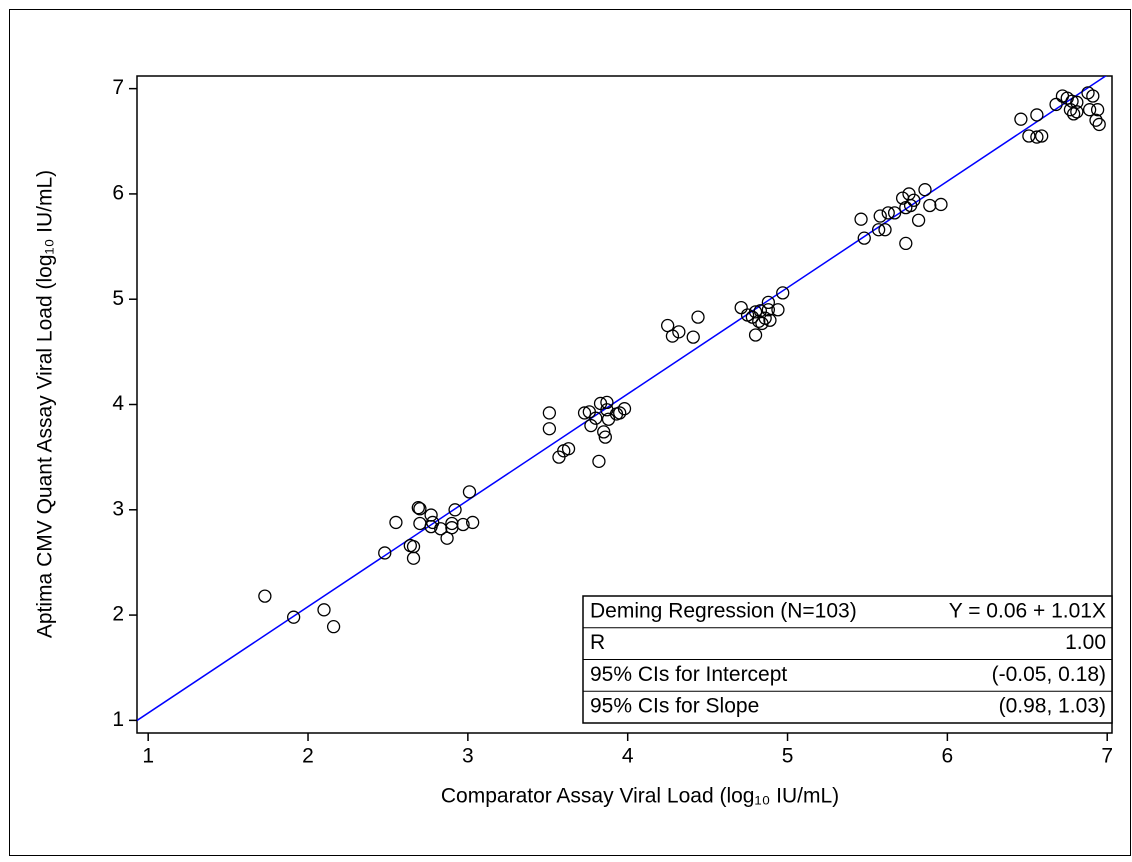 Image resolution: width=1132 pixels, height=862 pixels. Describe the element at coordinates (1085, 642) in the screenshot. I see `table-cell: 1.00` at that location.